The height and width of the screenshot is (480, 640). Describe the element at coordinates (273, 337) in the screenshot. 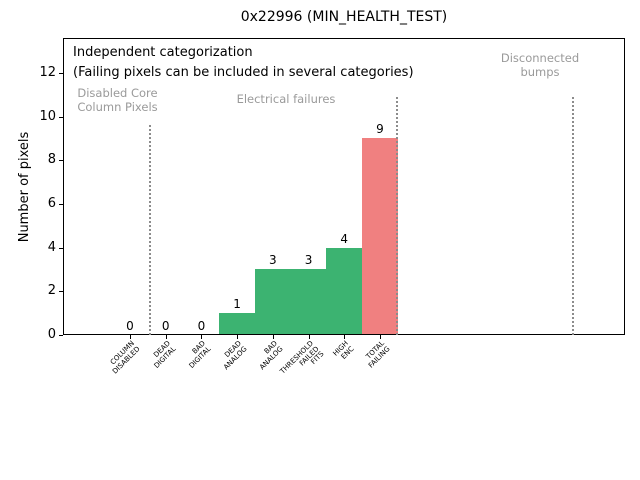

I see `x-tick-bad-analog` at that location.